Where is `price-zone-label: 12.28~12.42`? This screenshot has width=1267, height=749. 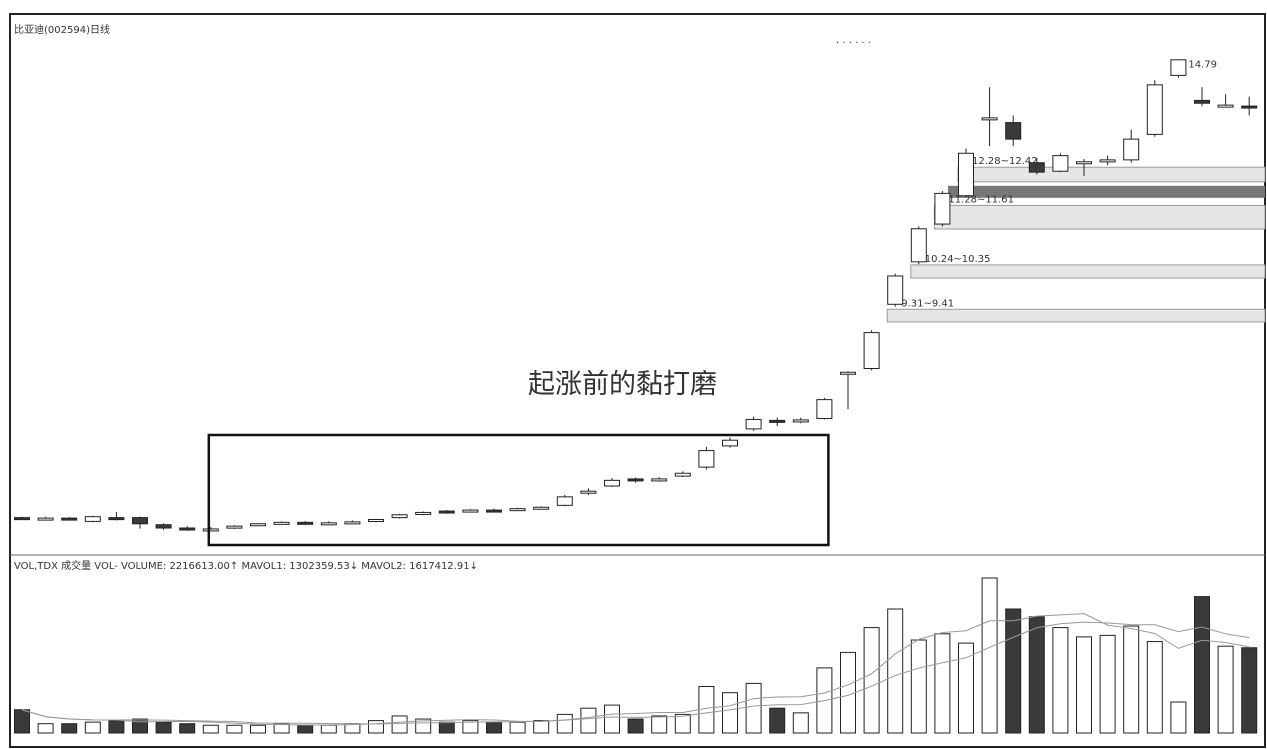 price-zone-label: 12.28~12.42 is located at coordinates (1005, 161).